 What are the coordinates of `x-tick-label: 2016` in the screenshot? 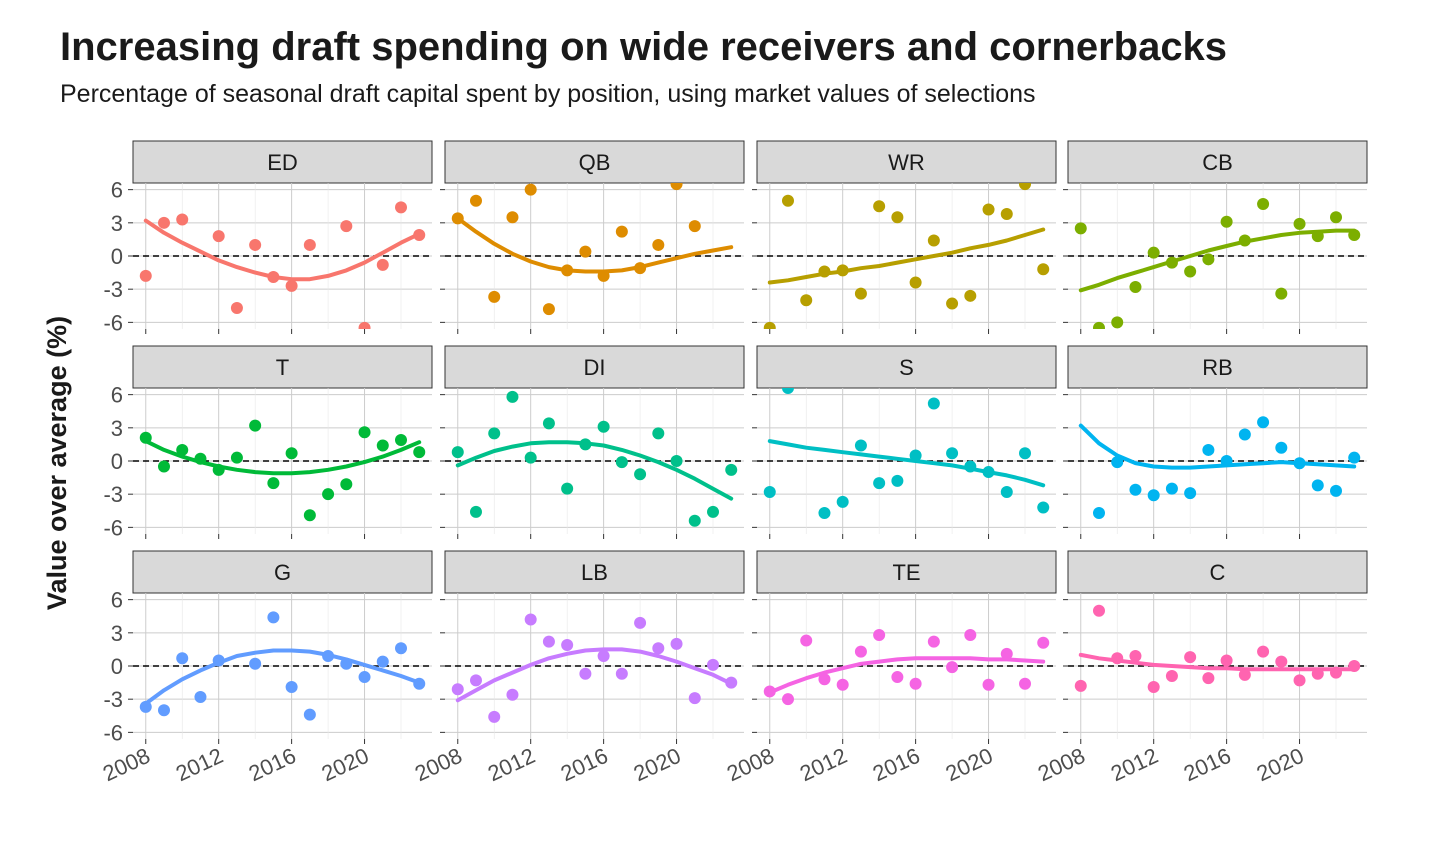 It's located at (896, 764).